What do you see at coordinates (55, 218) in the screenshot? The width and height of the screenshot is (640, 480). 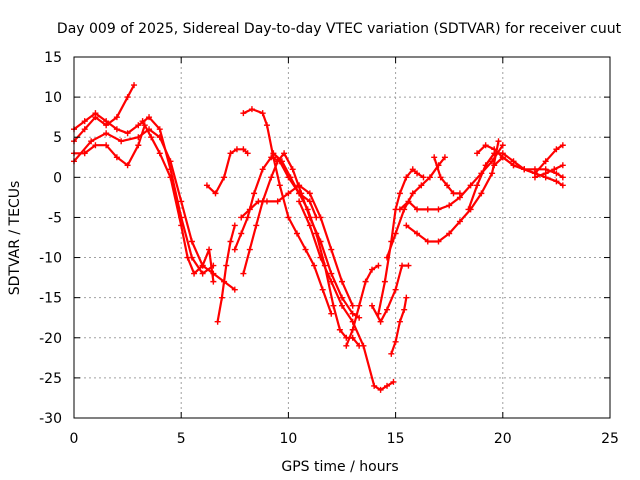 I see `y-tick-label: -5` at bounding box center [55, 218].